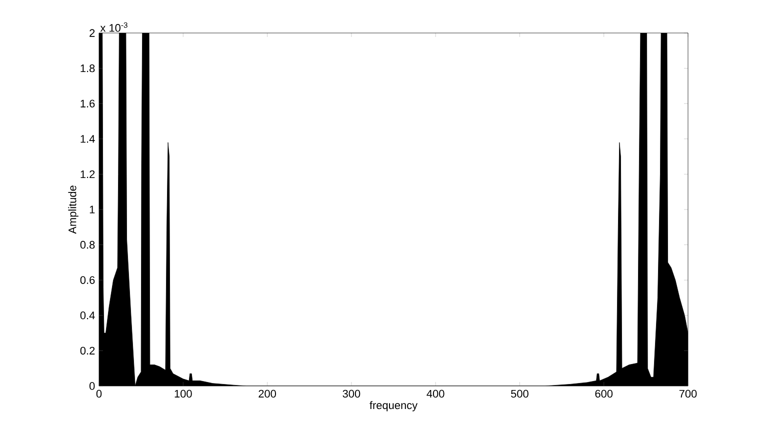 Image resolution: width=760 pixels, height=434 pixels. What do you see at coordinates (92, 33) in the screenshot?
I see `y-tick-label: 2` at bounding box center [92, 33].